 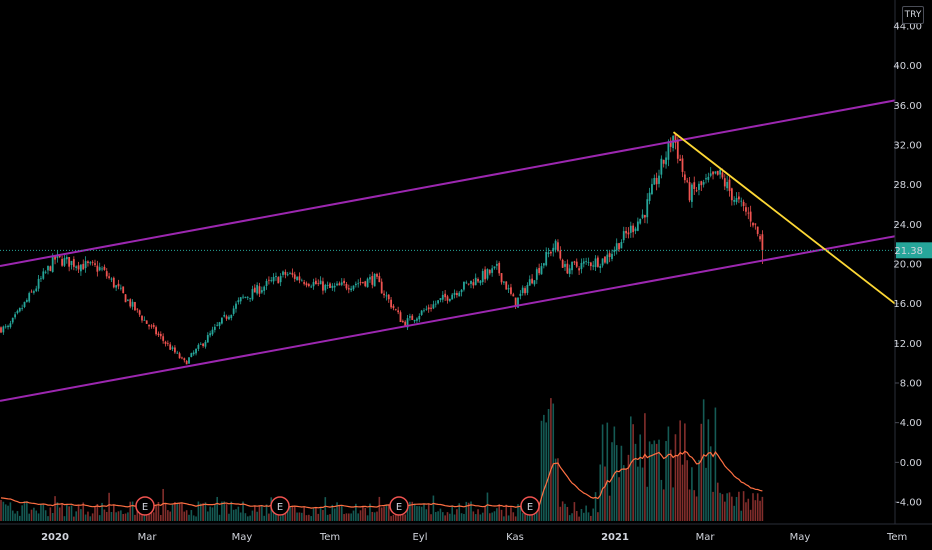 I want to click on volume-moving-average, so click(x=381, y=479).